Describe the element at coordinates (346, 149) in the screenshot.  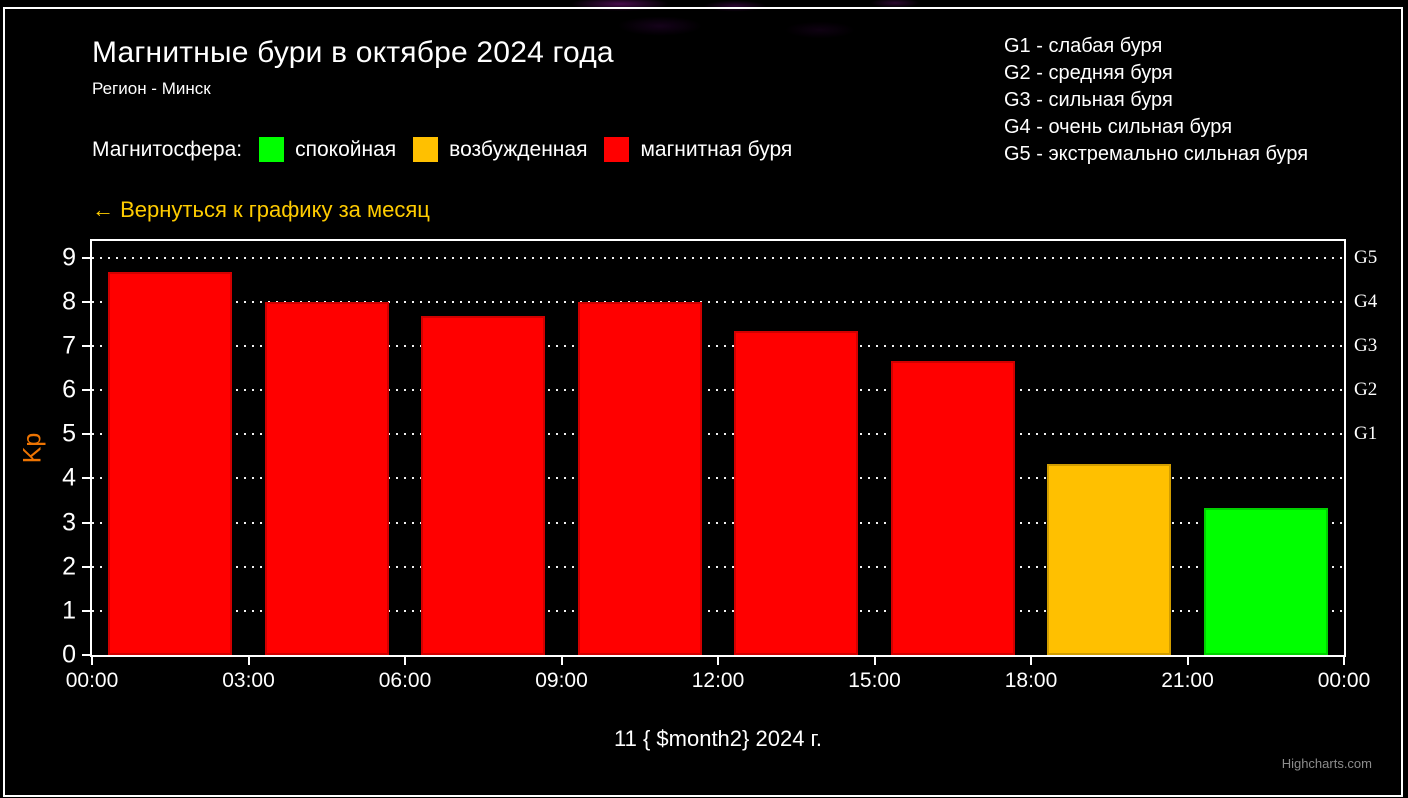
I see `legend-item-label: спокойная` at that location.